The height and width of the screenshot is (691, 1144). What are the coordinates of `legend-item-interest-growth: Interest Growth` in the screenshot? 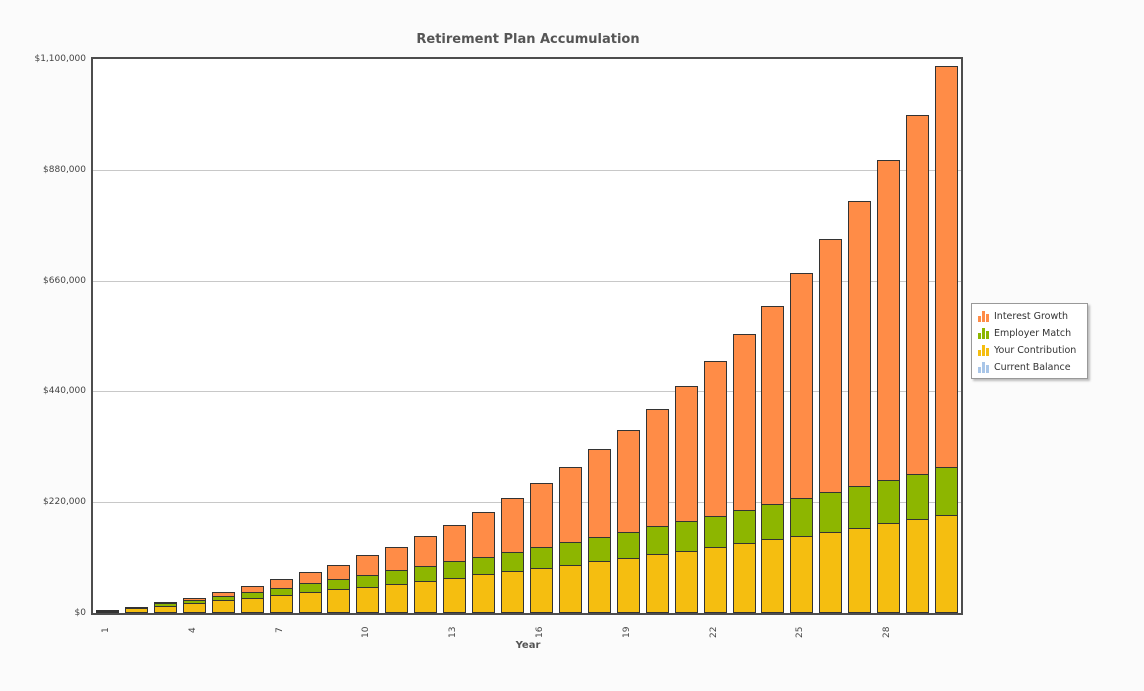 It's located at (1032, 316).